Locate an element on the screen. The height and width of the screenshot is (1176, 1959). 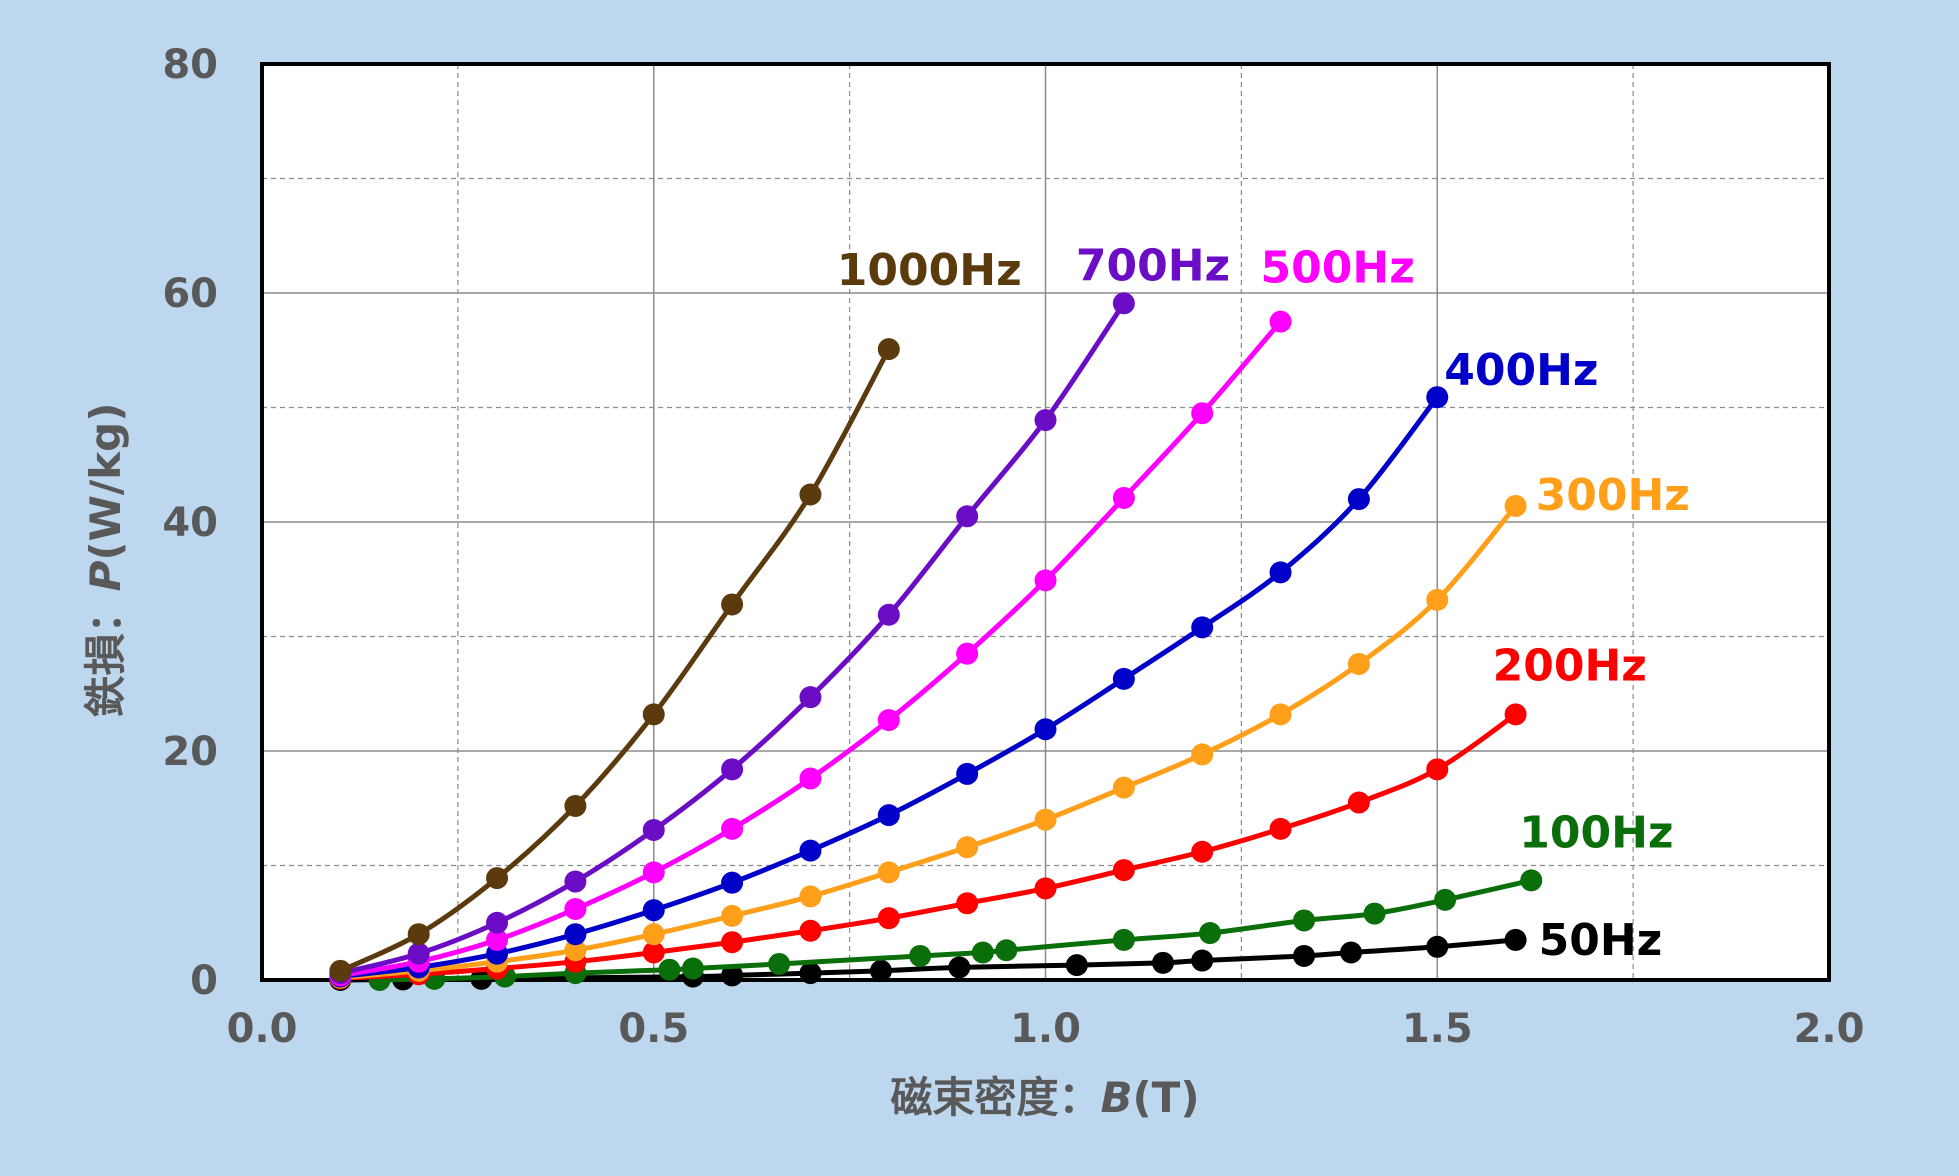
x-tick-label: 0.0 is located at coordinates (262, 1029).